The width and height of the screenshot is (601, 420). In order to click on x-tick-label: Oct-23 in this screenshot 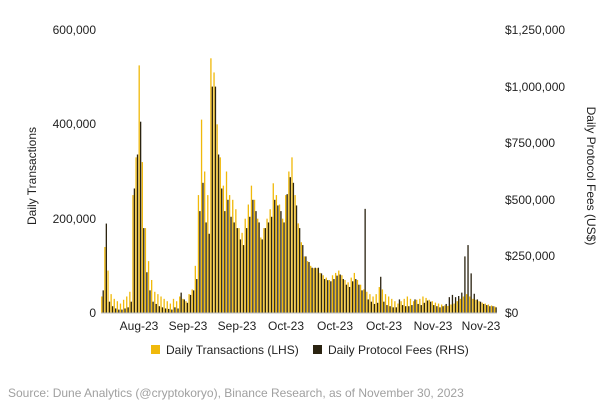, I will do `click(335, 326)`.